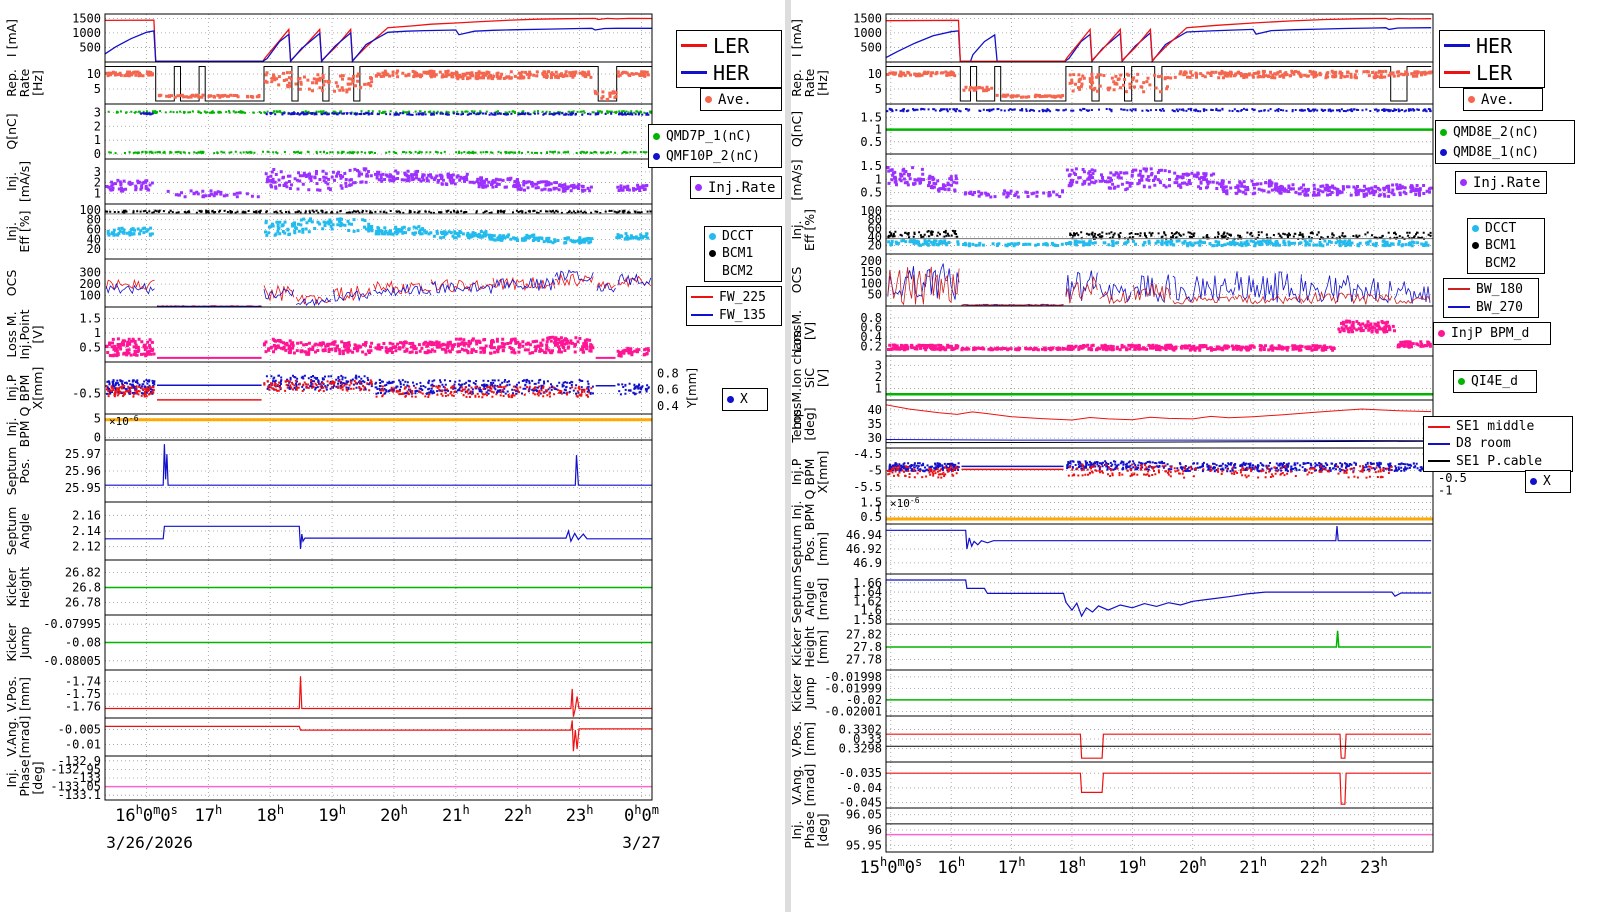 The height and width of the screenshot is (912, 1606). I want to click on y-axis-label: SiC, so click(809, 378).